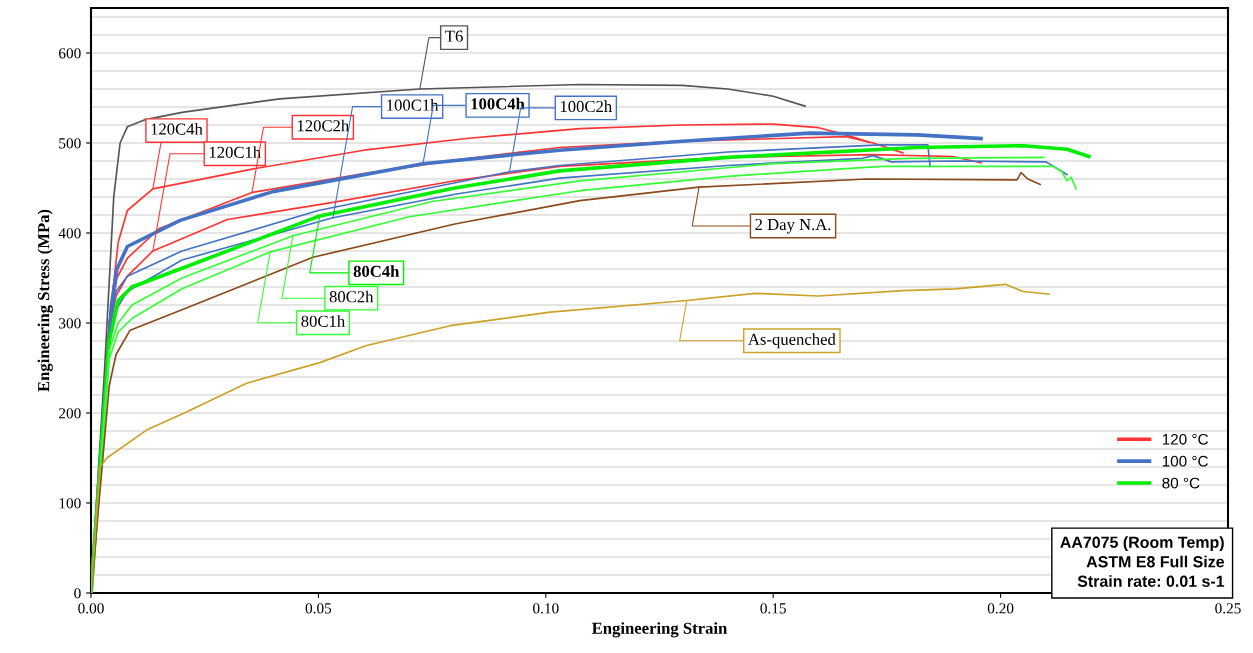 The height and width of the screenshot is (653, 1253). What do you see at coordinates (1181, 483) in the screenshot?
I see `legend-label: 80 °C` at bounding box center [1181, 483].